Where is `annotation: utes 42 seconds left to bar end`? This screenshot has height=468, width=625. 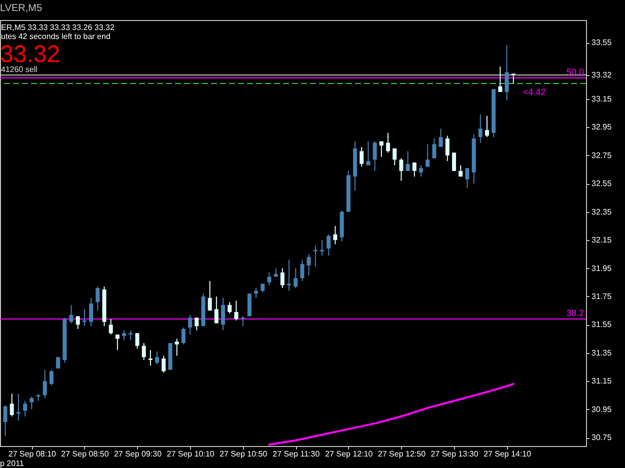 annotation: utes 42 seconds left to bar end is located at coordinates (55, 36).